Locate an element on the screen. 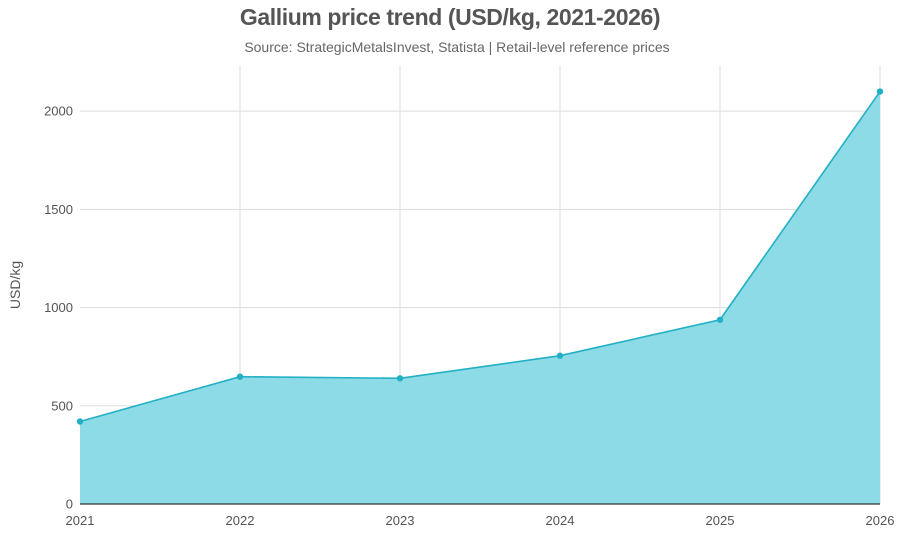 The height and width of the screenshot is (537, 900). y-tick-label: 1000 is located at coordinates (58, 307).